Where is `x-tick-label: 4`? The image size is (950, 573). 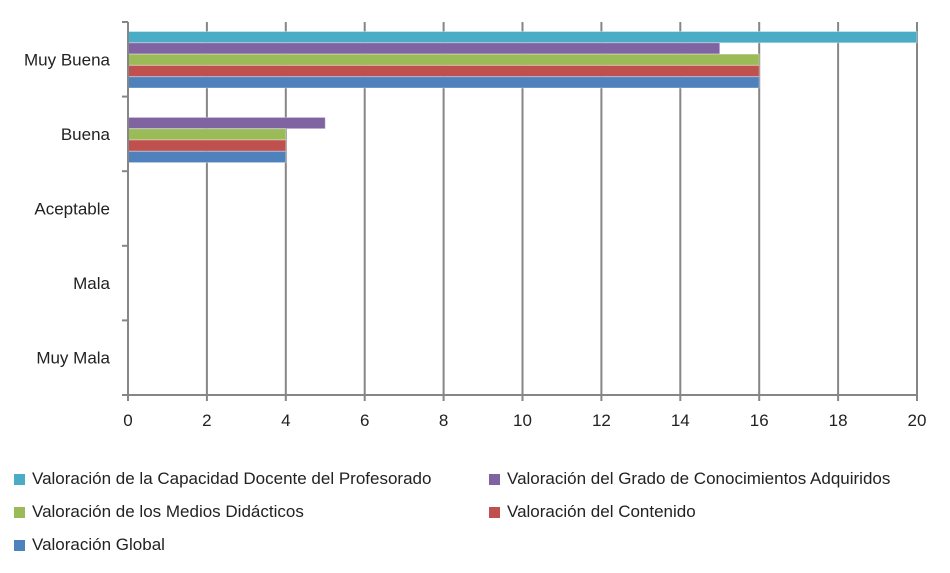 x-tick-label: 4 is located at coordinates (285, 420).